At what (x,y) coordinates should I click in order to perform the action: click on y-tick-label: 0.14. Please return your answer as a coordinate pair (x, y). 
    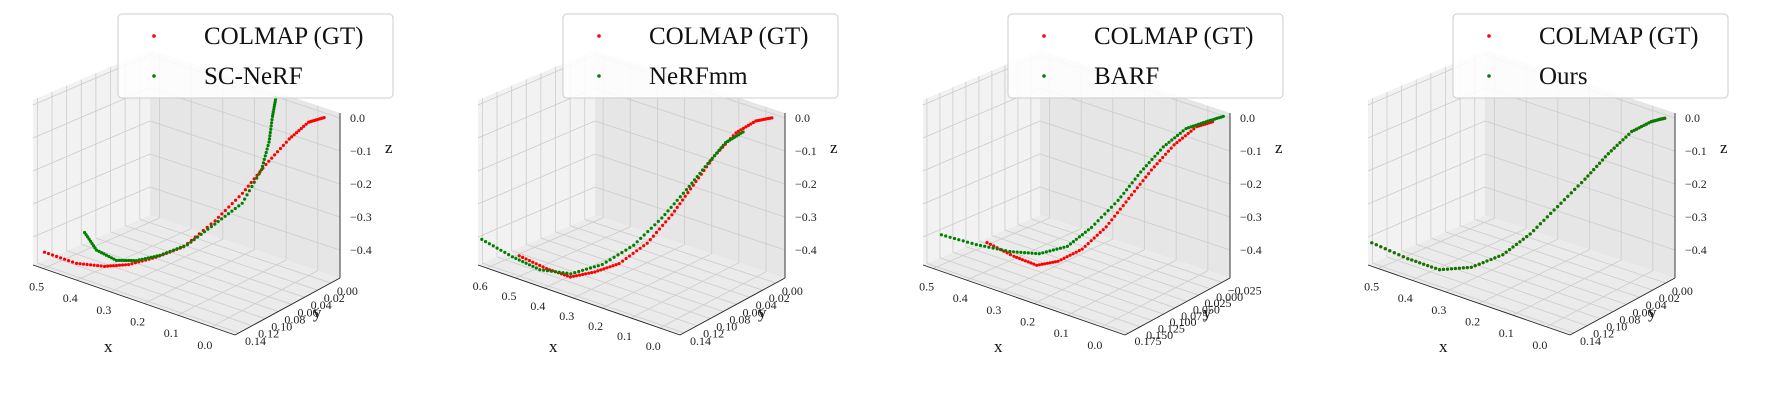
    Looking at the image, I should click on (1590, 341).